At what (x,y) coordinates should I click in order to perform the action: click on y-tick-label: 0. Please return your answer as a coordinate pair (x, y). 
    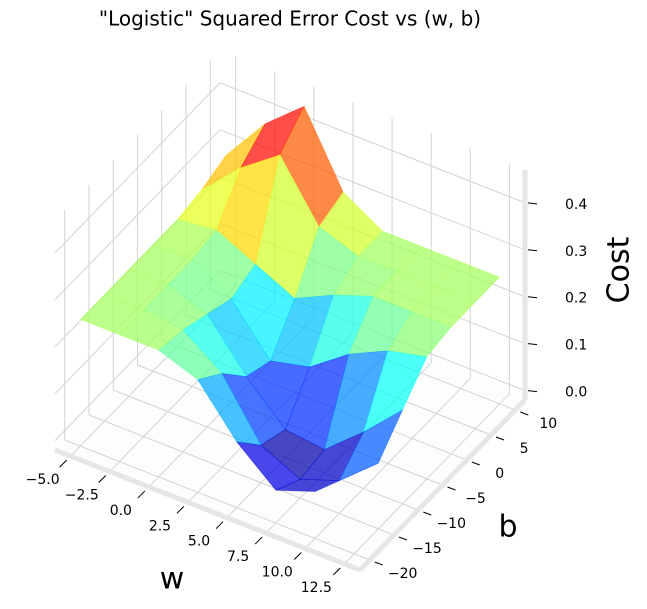
    Looking at the image, I should click on (499, 474).